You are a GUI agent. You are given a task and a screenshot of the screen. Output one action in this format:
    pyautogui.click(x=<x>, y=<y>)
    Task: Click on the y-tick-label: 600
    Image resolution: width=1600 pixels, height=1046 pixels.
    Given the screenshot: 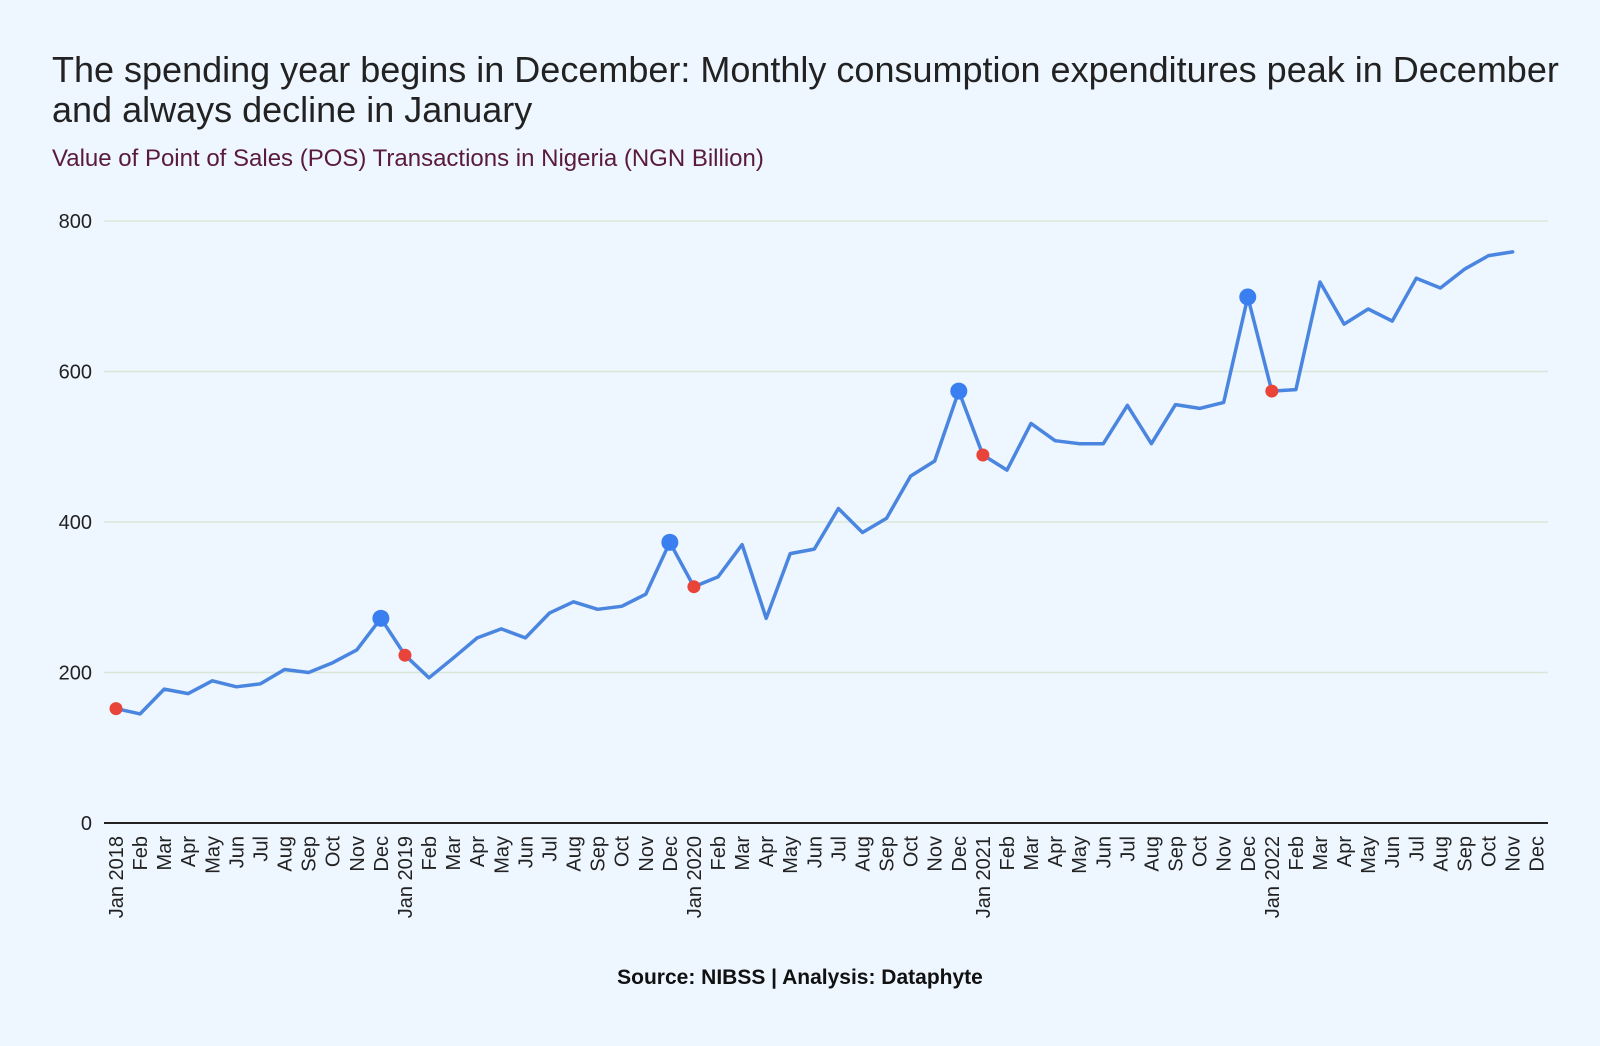 What is the action you would take?
    pyautogui.click(x=75, y=373)
    